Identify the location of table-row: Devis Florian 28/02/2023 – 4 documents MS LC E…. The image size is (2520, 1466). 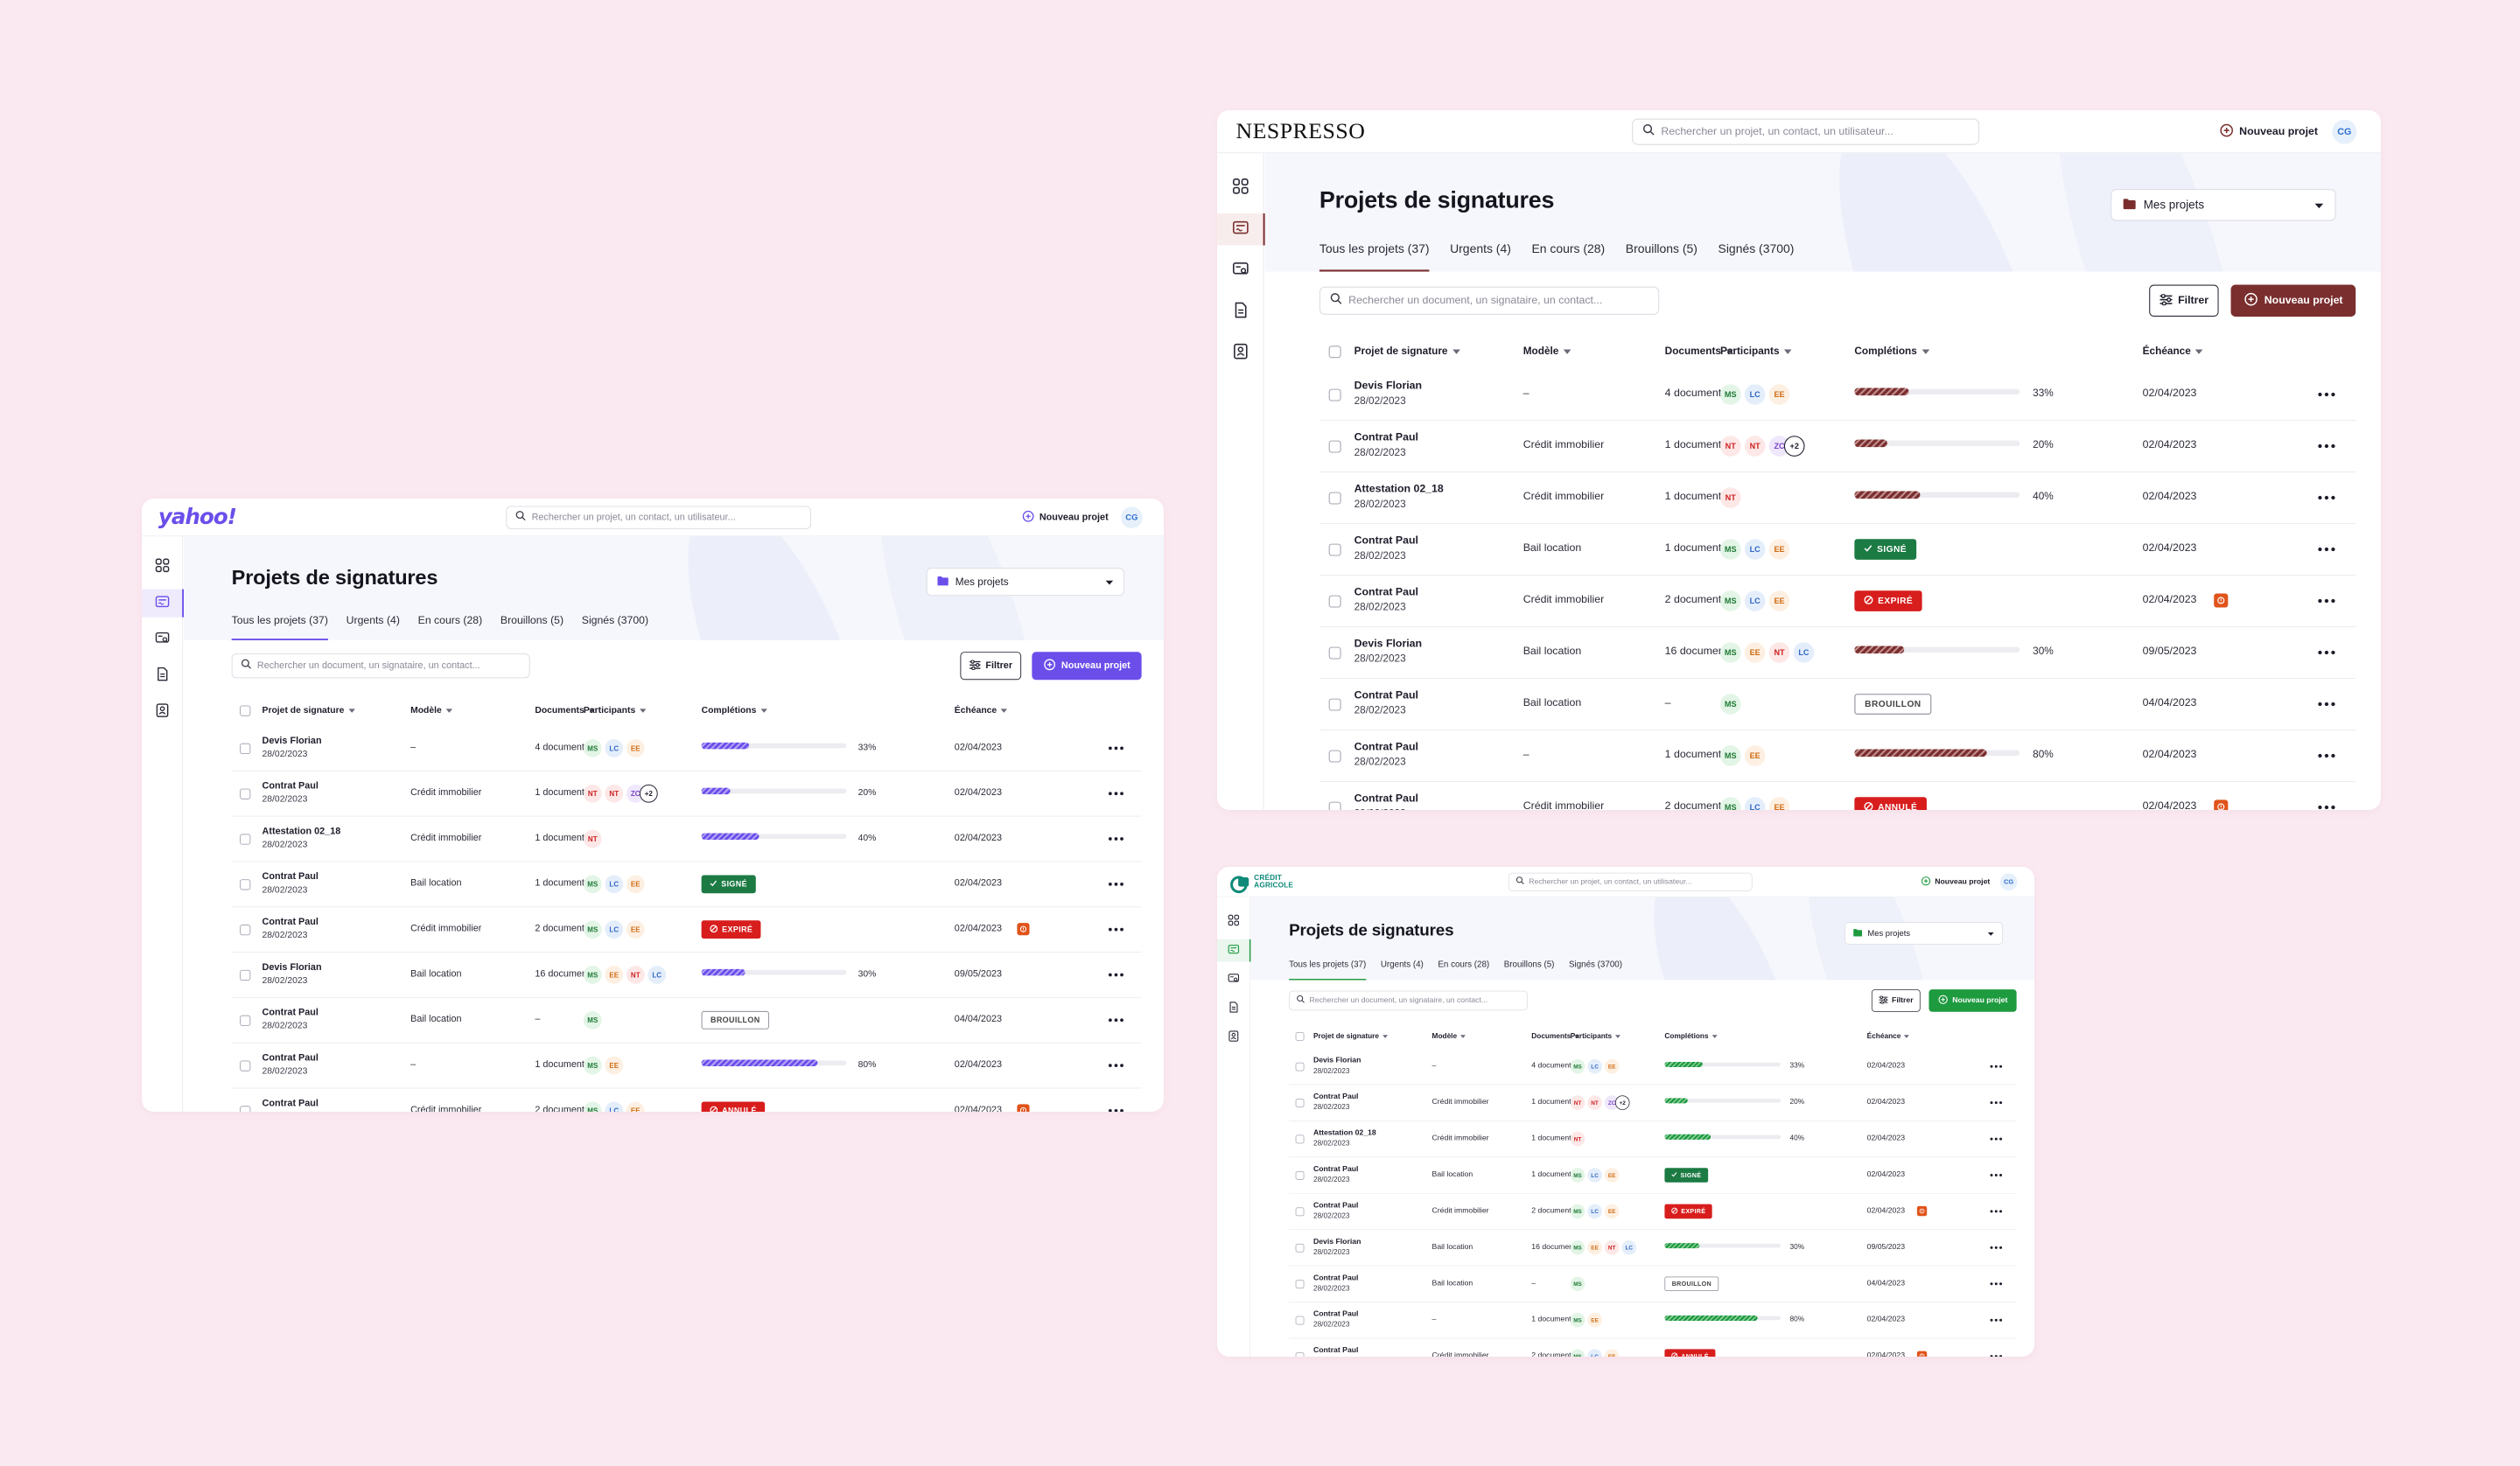
(1837, 395).